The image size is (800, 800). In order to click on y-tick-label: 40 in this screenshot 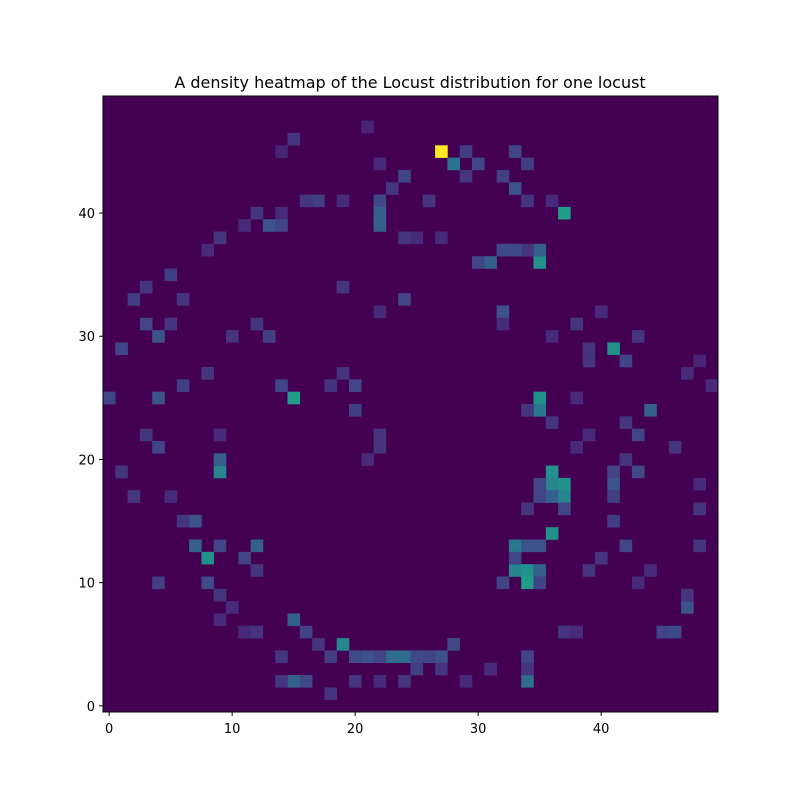, I will do `click(86, 214)`.